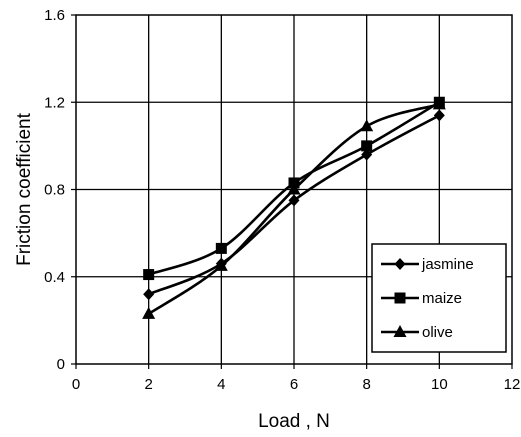 This screenshot has width=521, height=437. Describe the element at coordinates (148, 384) in the screenshot. I see `x-tick-label: 2` at that location.